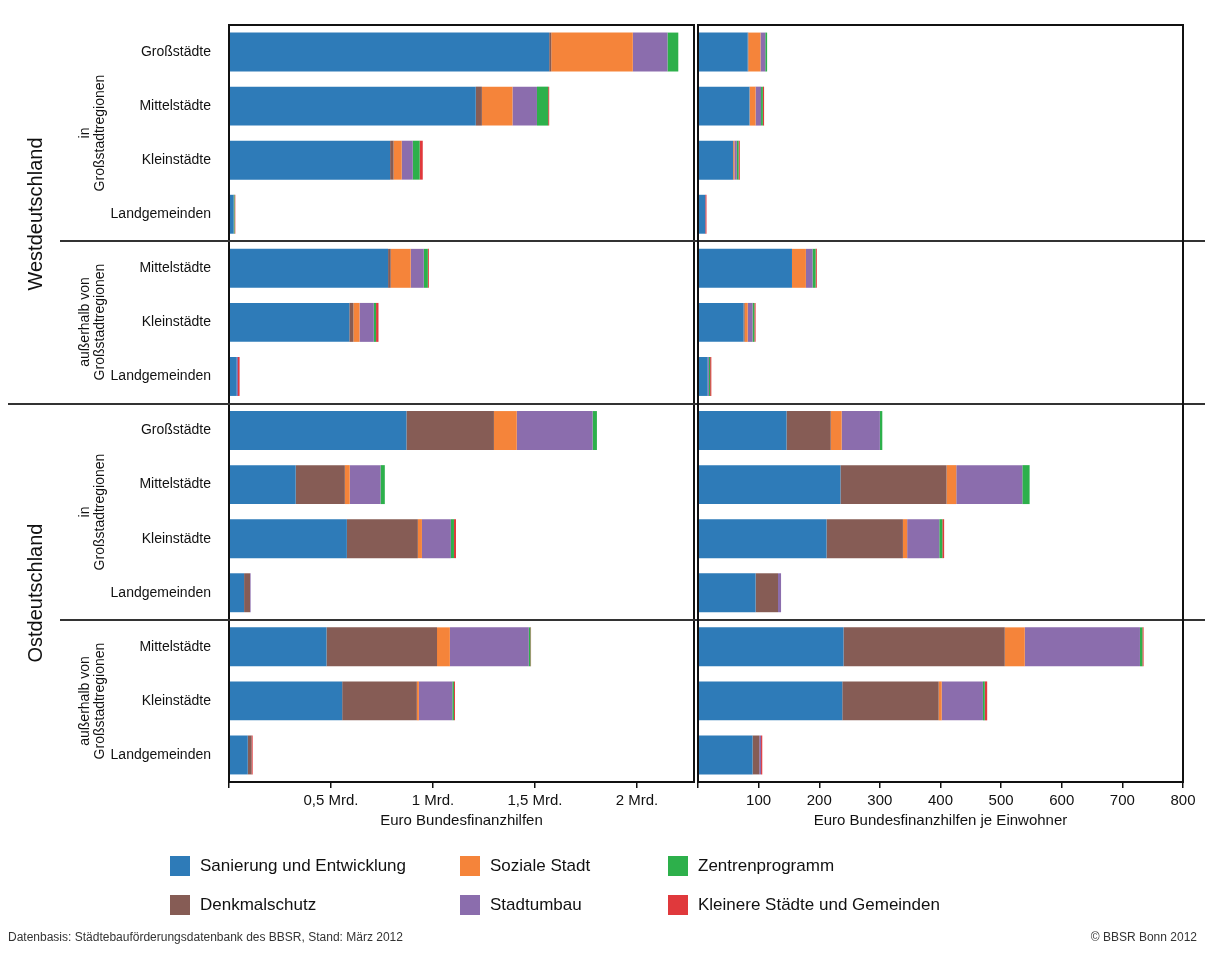 Image resolution: width=1205 pixels, height=956 pixels. Describe the element at coordinates (940, 820) in the screenshot. I see `x-axis-title: Euro Bundesfinanzhilfen je Einwohner` at that location.